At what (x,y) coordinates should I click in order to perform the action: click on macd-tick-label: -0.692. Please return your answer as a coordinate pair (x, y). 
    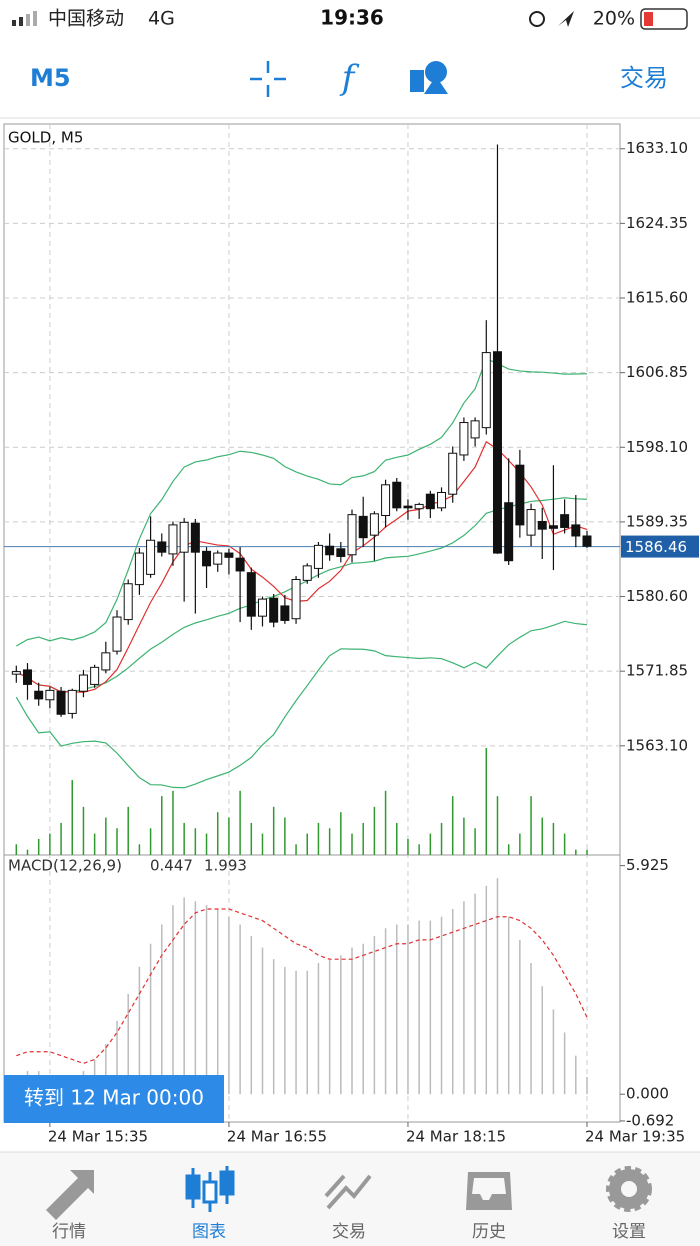
    Looking at the image, I should click on (650, 1120).